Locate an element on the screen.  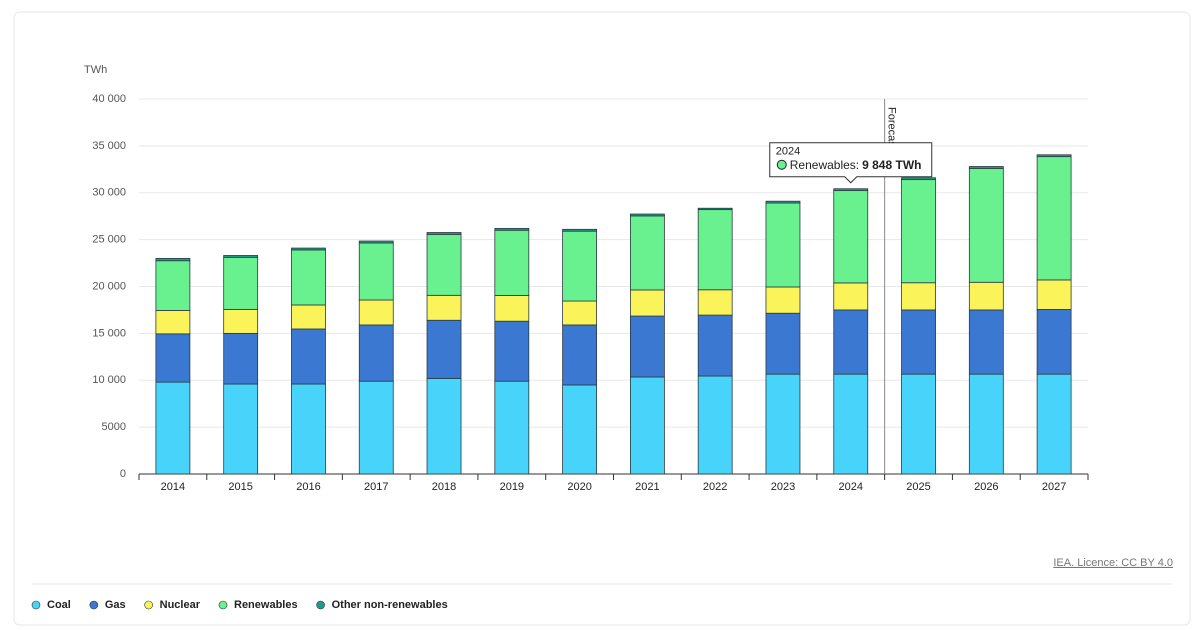
legend-label: Renewables is located at coordinates (266, 605).